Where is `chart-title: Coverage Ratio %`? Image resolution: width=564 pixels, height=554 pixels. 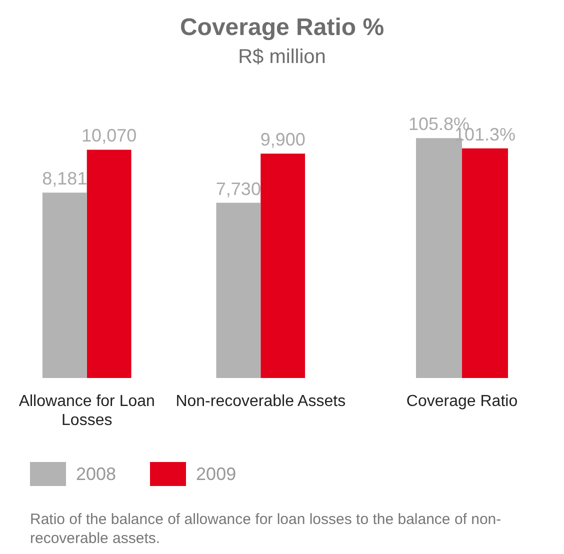 chart-title: Coverage Ratio % is located at coordinates (282, 28).